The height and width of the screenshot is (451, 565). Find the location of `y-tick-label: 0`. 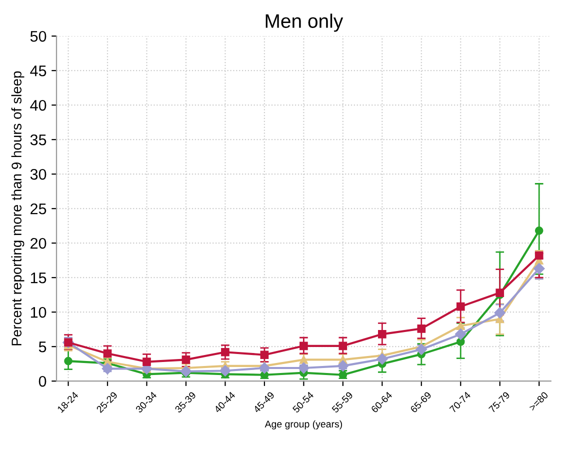

y-tick-label: 0 is located at coordinates (42, 381).